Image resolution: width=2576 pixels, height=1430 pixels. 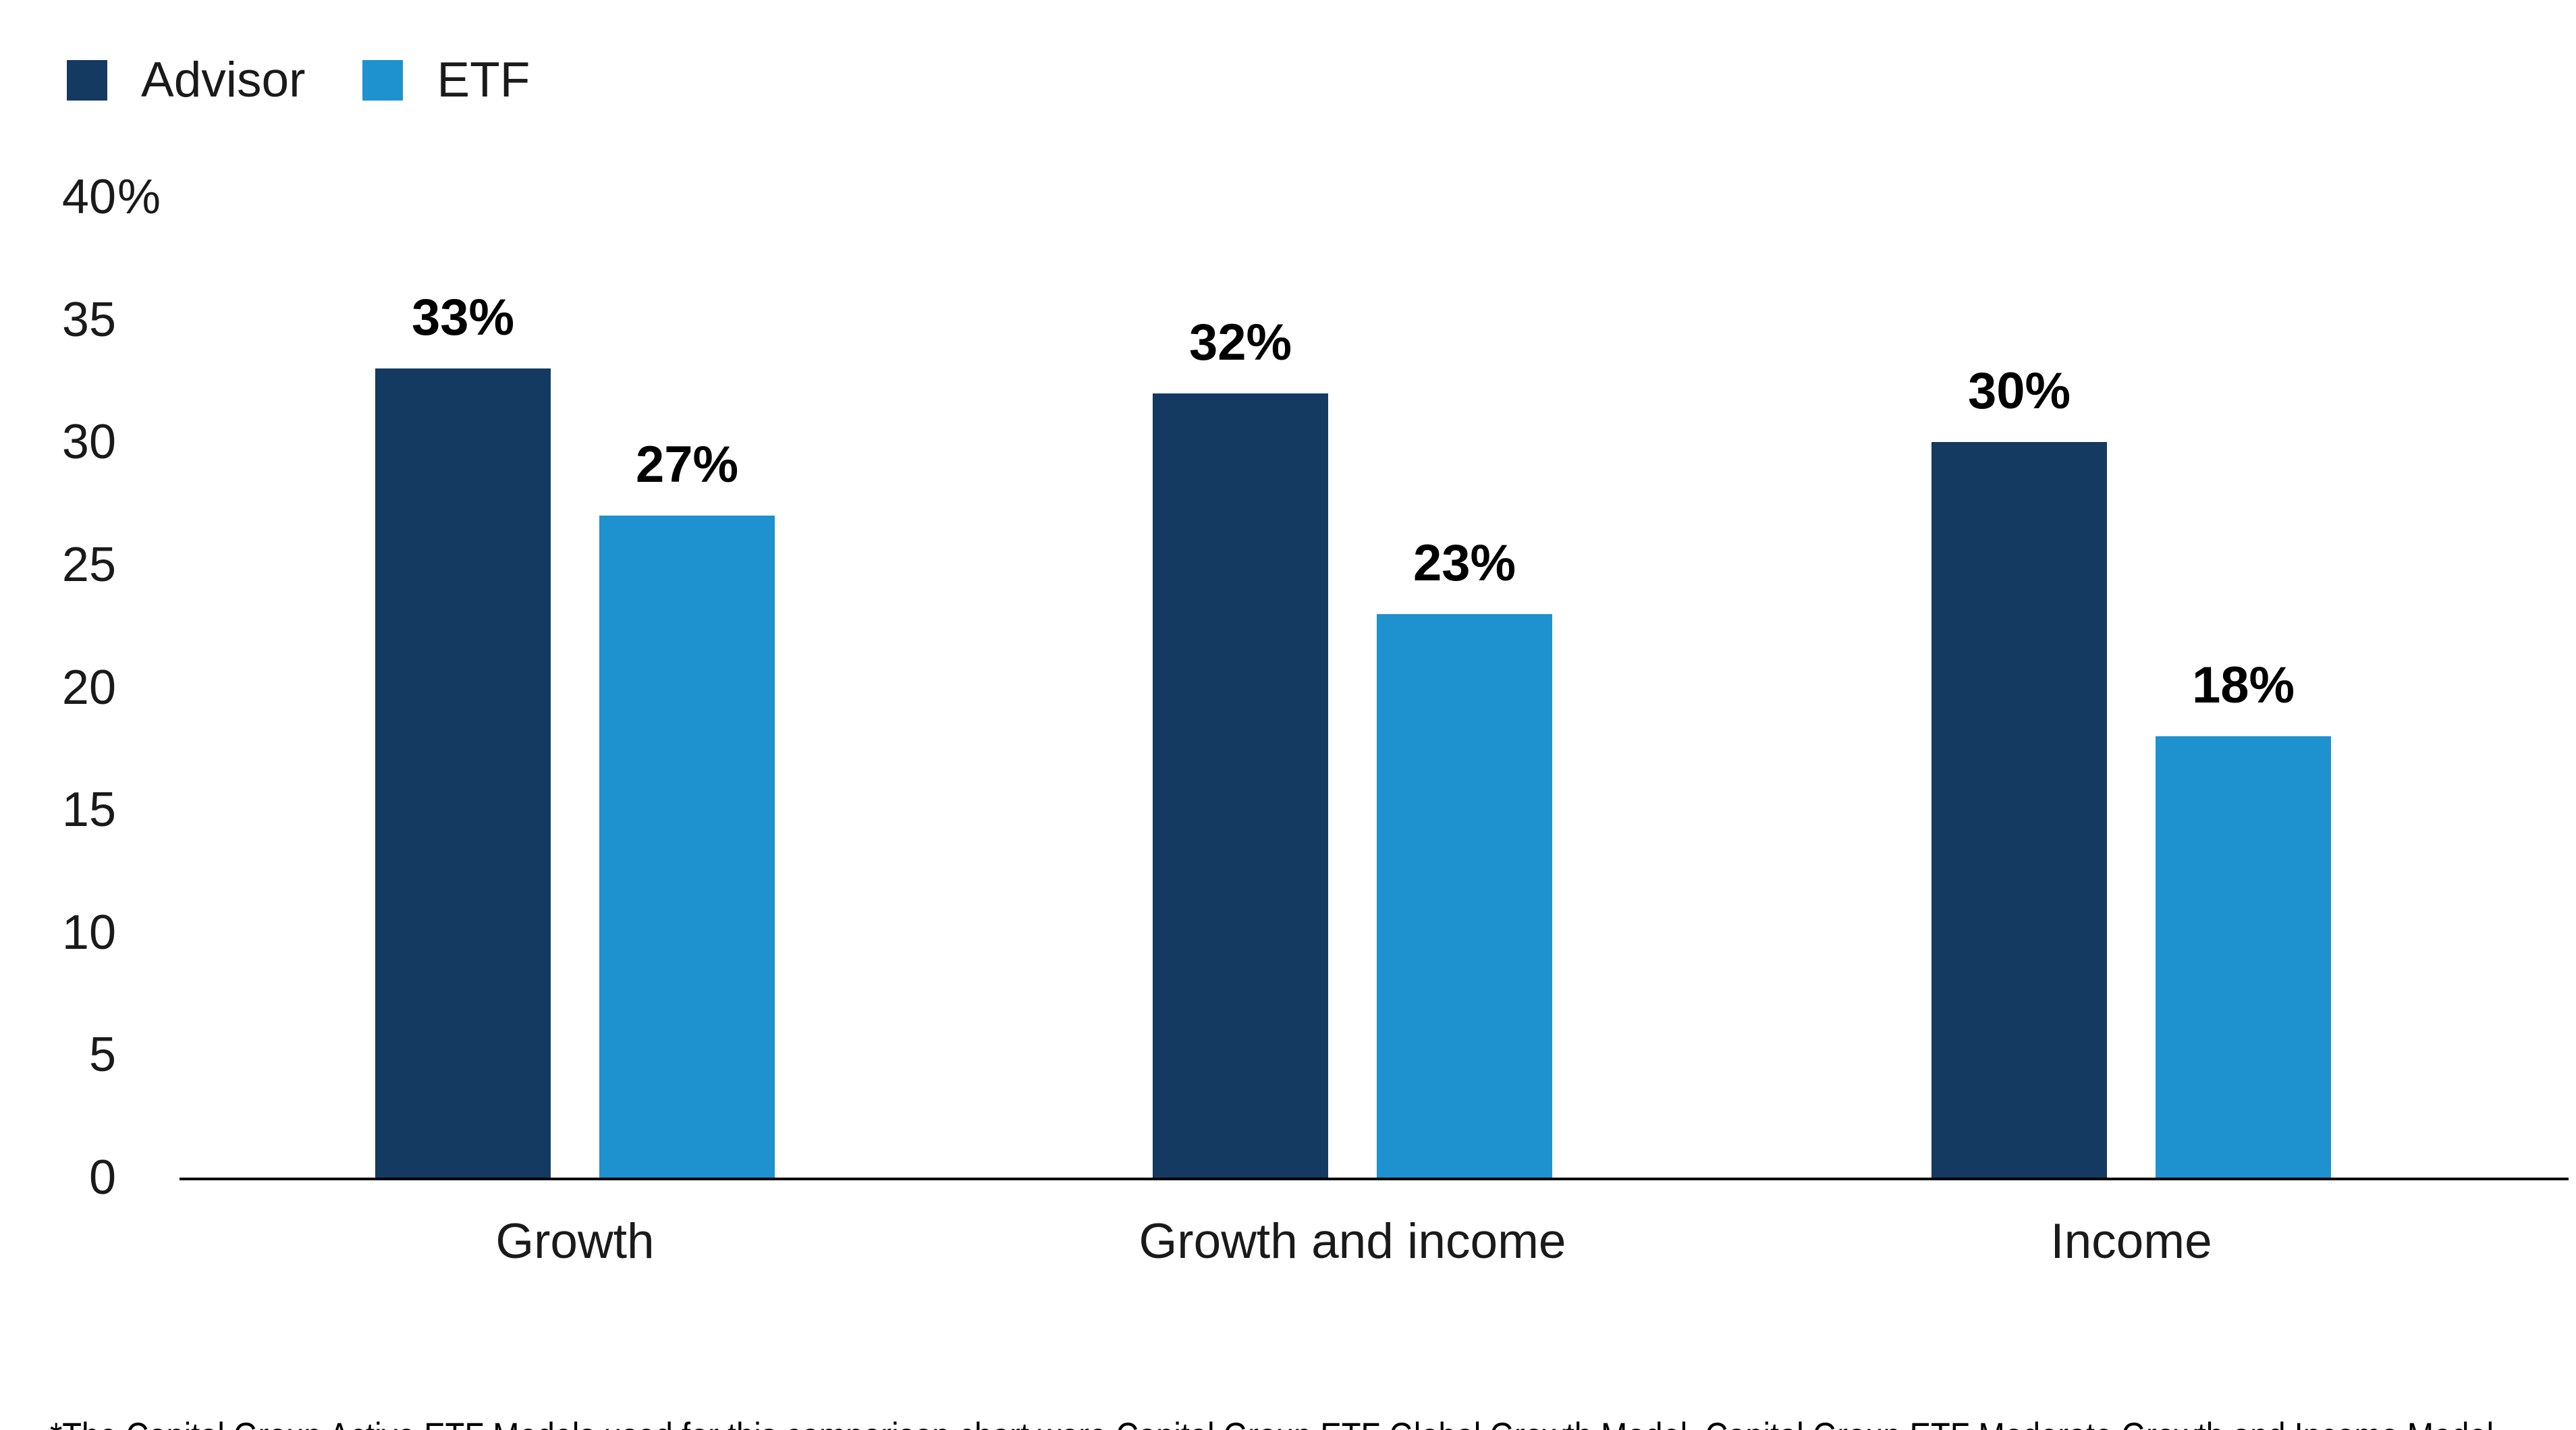 What do you see at coordinates (575, 1241) in the screenshot?
I see `x-axis-category-label-growth: Growth` at bounding box center [575, 1241].